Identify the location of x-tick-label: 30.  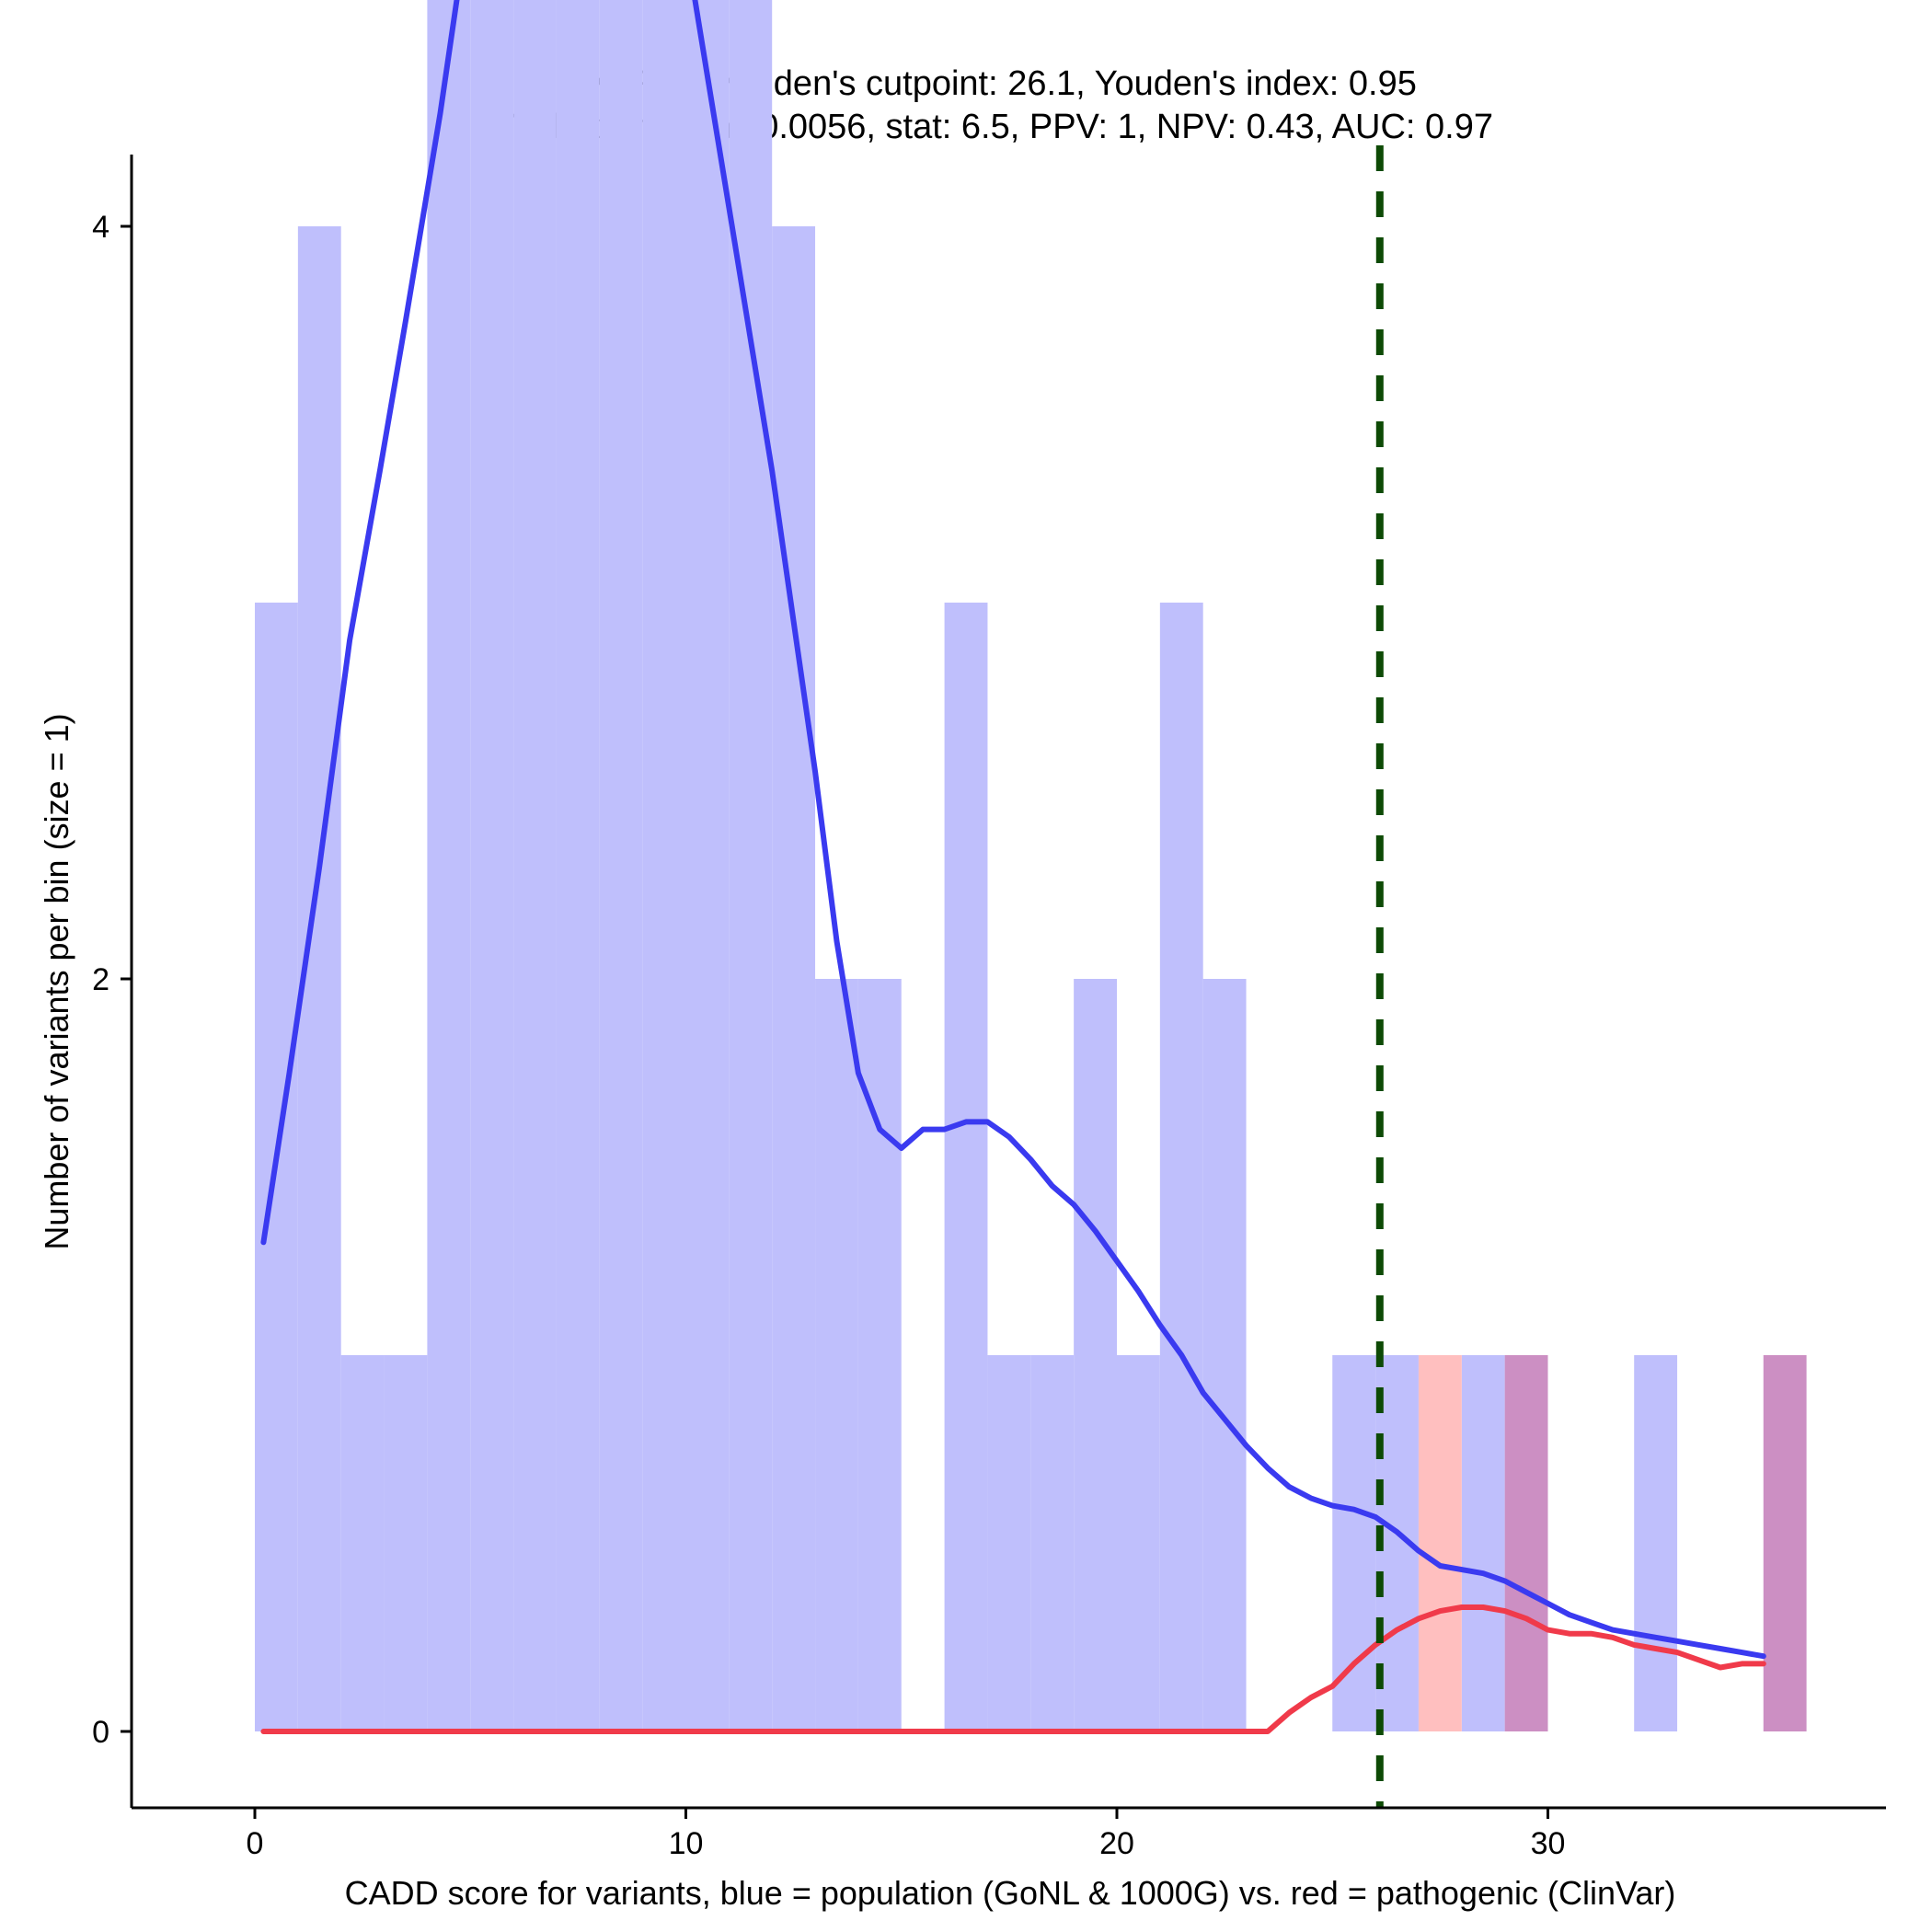
(1548, 1843).